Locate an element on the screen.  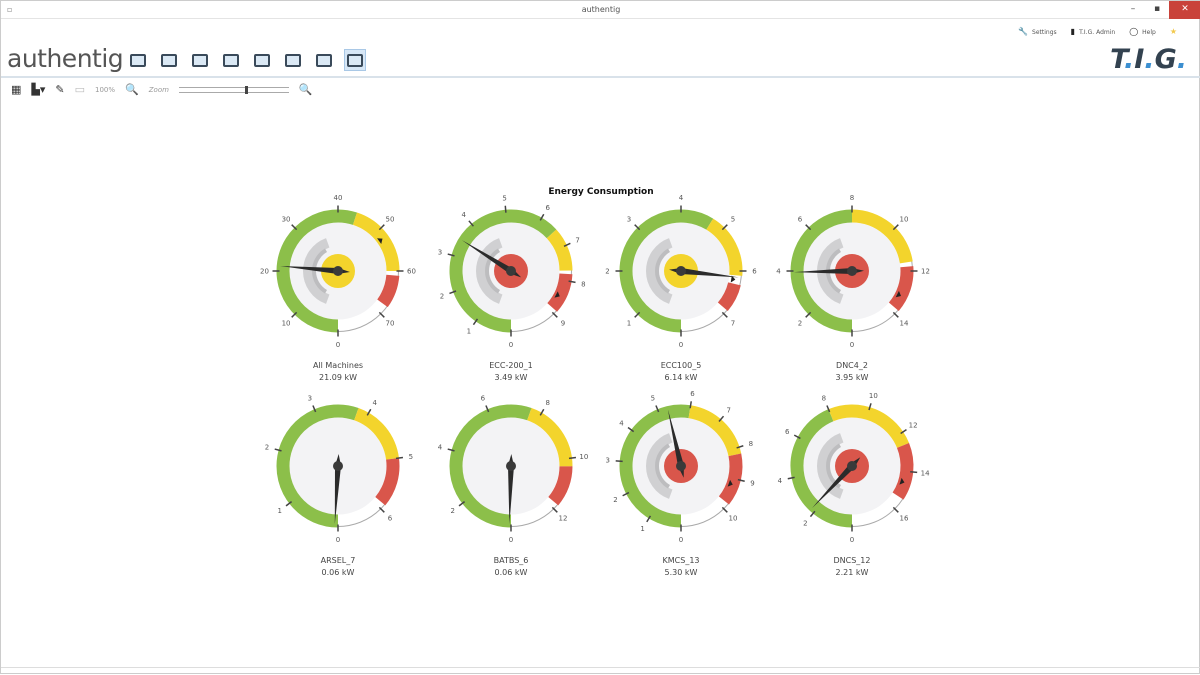
nav-view-6-button is located at coordinates (293, 60).